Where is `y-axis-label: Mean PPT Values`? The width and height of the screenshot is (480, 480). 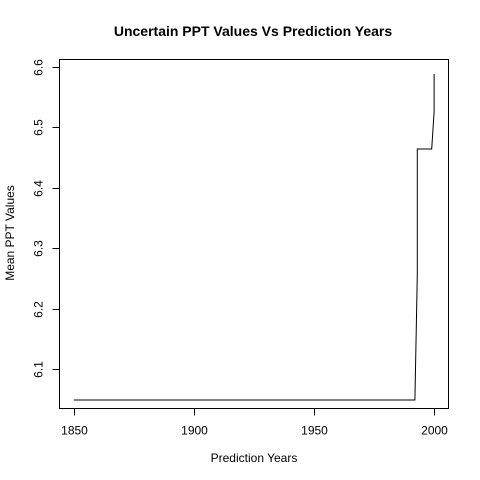 y-axis-label: Mean PPT Values is located at coordinates (10, 233).